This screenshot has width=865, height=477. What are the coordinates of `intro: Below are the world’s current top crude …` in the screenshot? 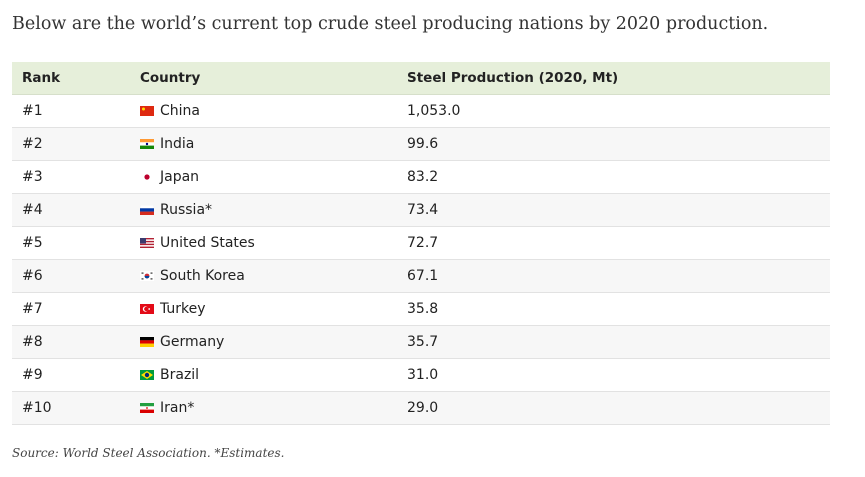 It's located at (390, 24).